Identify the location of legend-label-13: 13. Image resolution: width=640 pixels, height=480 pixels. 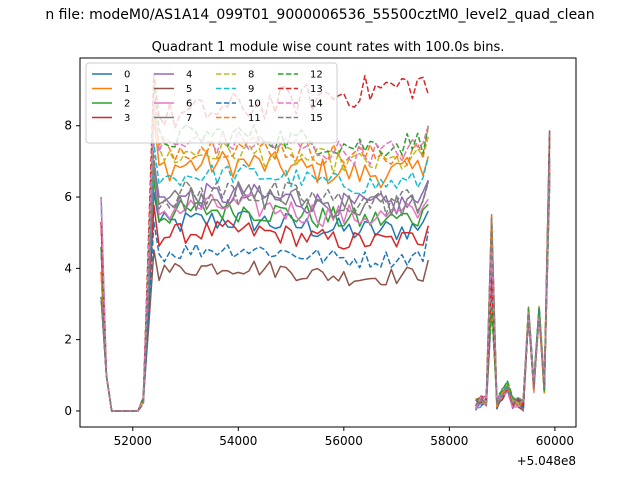
(316, 89).